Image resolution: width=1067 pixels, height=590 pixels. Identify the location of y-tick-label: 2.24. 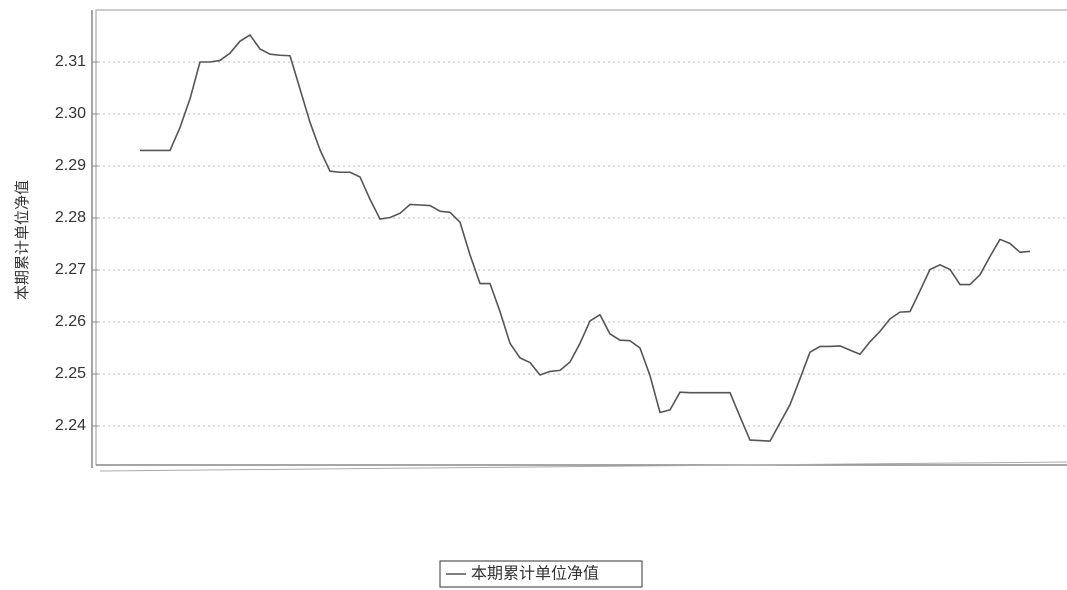
(70, 425).